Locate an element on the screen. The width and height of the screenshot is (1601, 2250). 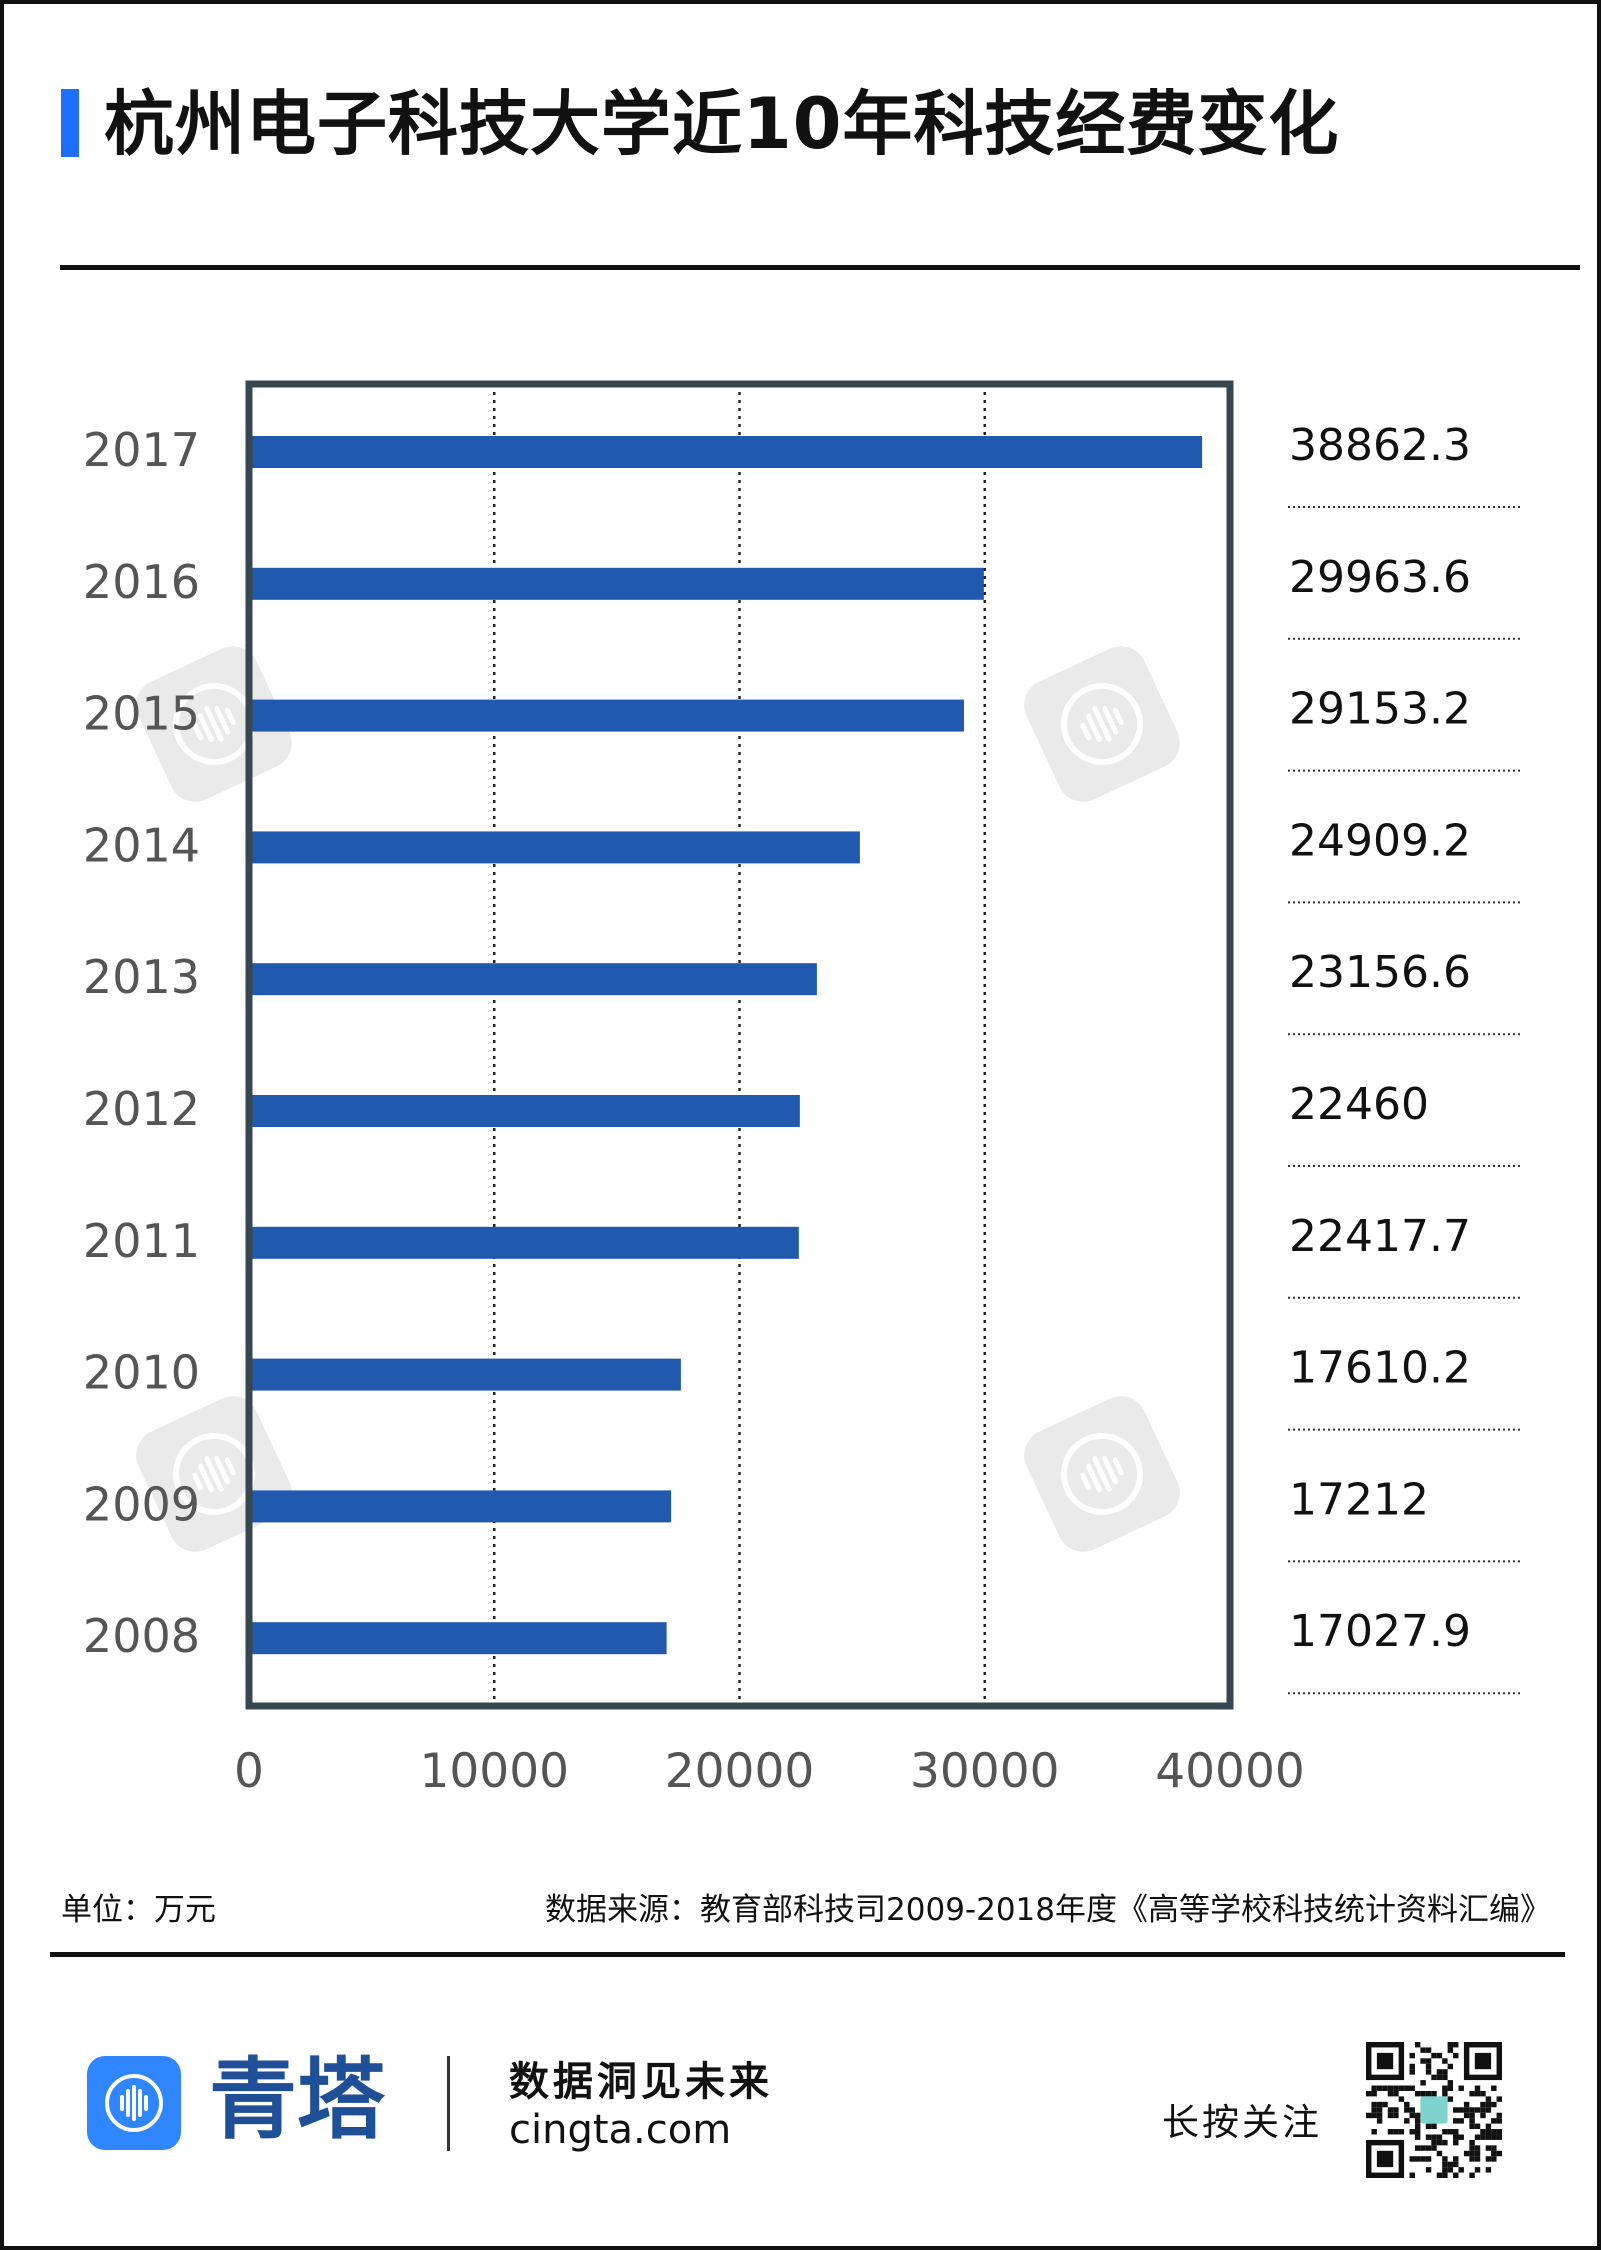
bar-2009 is located at coordinates (460, 1506).